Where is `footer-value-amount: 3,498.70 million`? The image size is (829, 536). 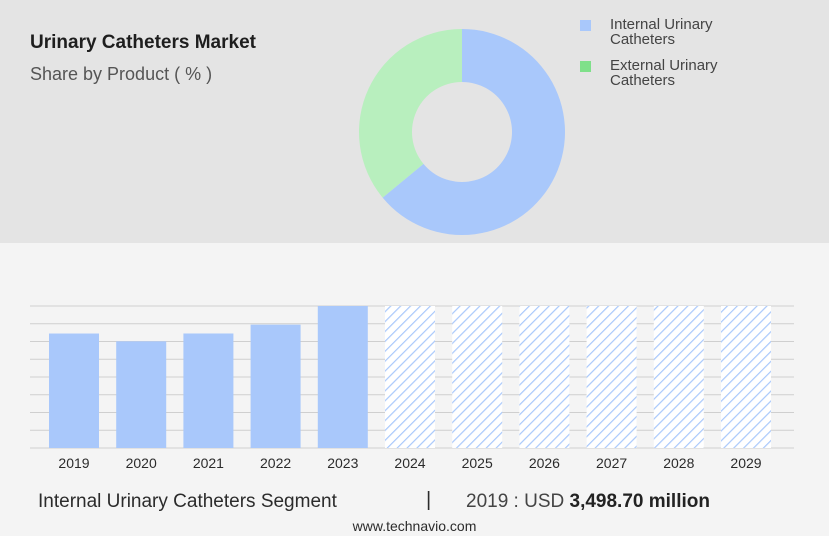
footer-value-amount: 3,498.70 million is located at coordinates (639, 501).